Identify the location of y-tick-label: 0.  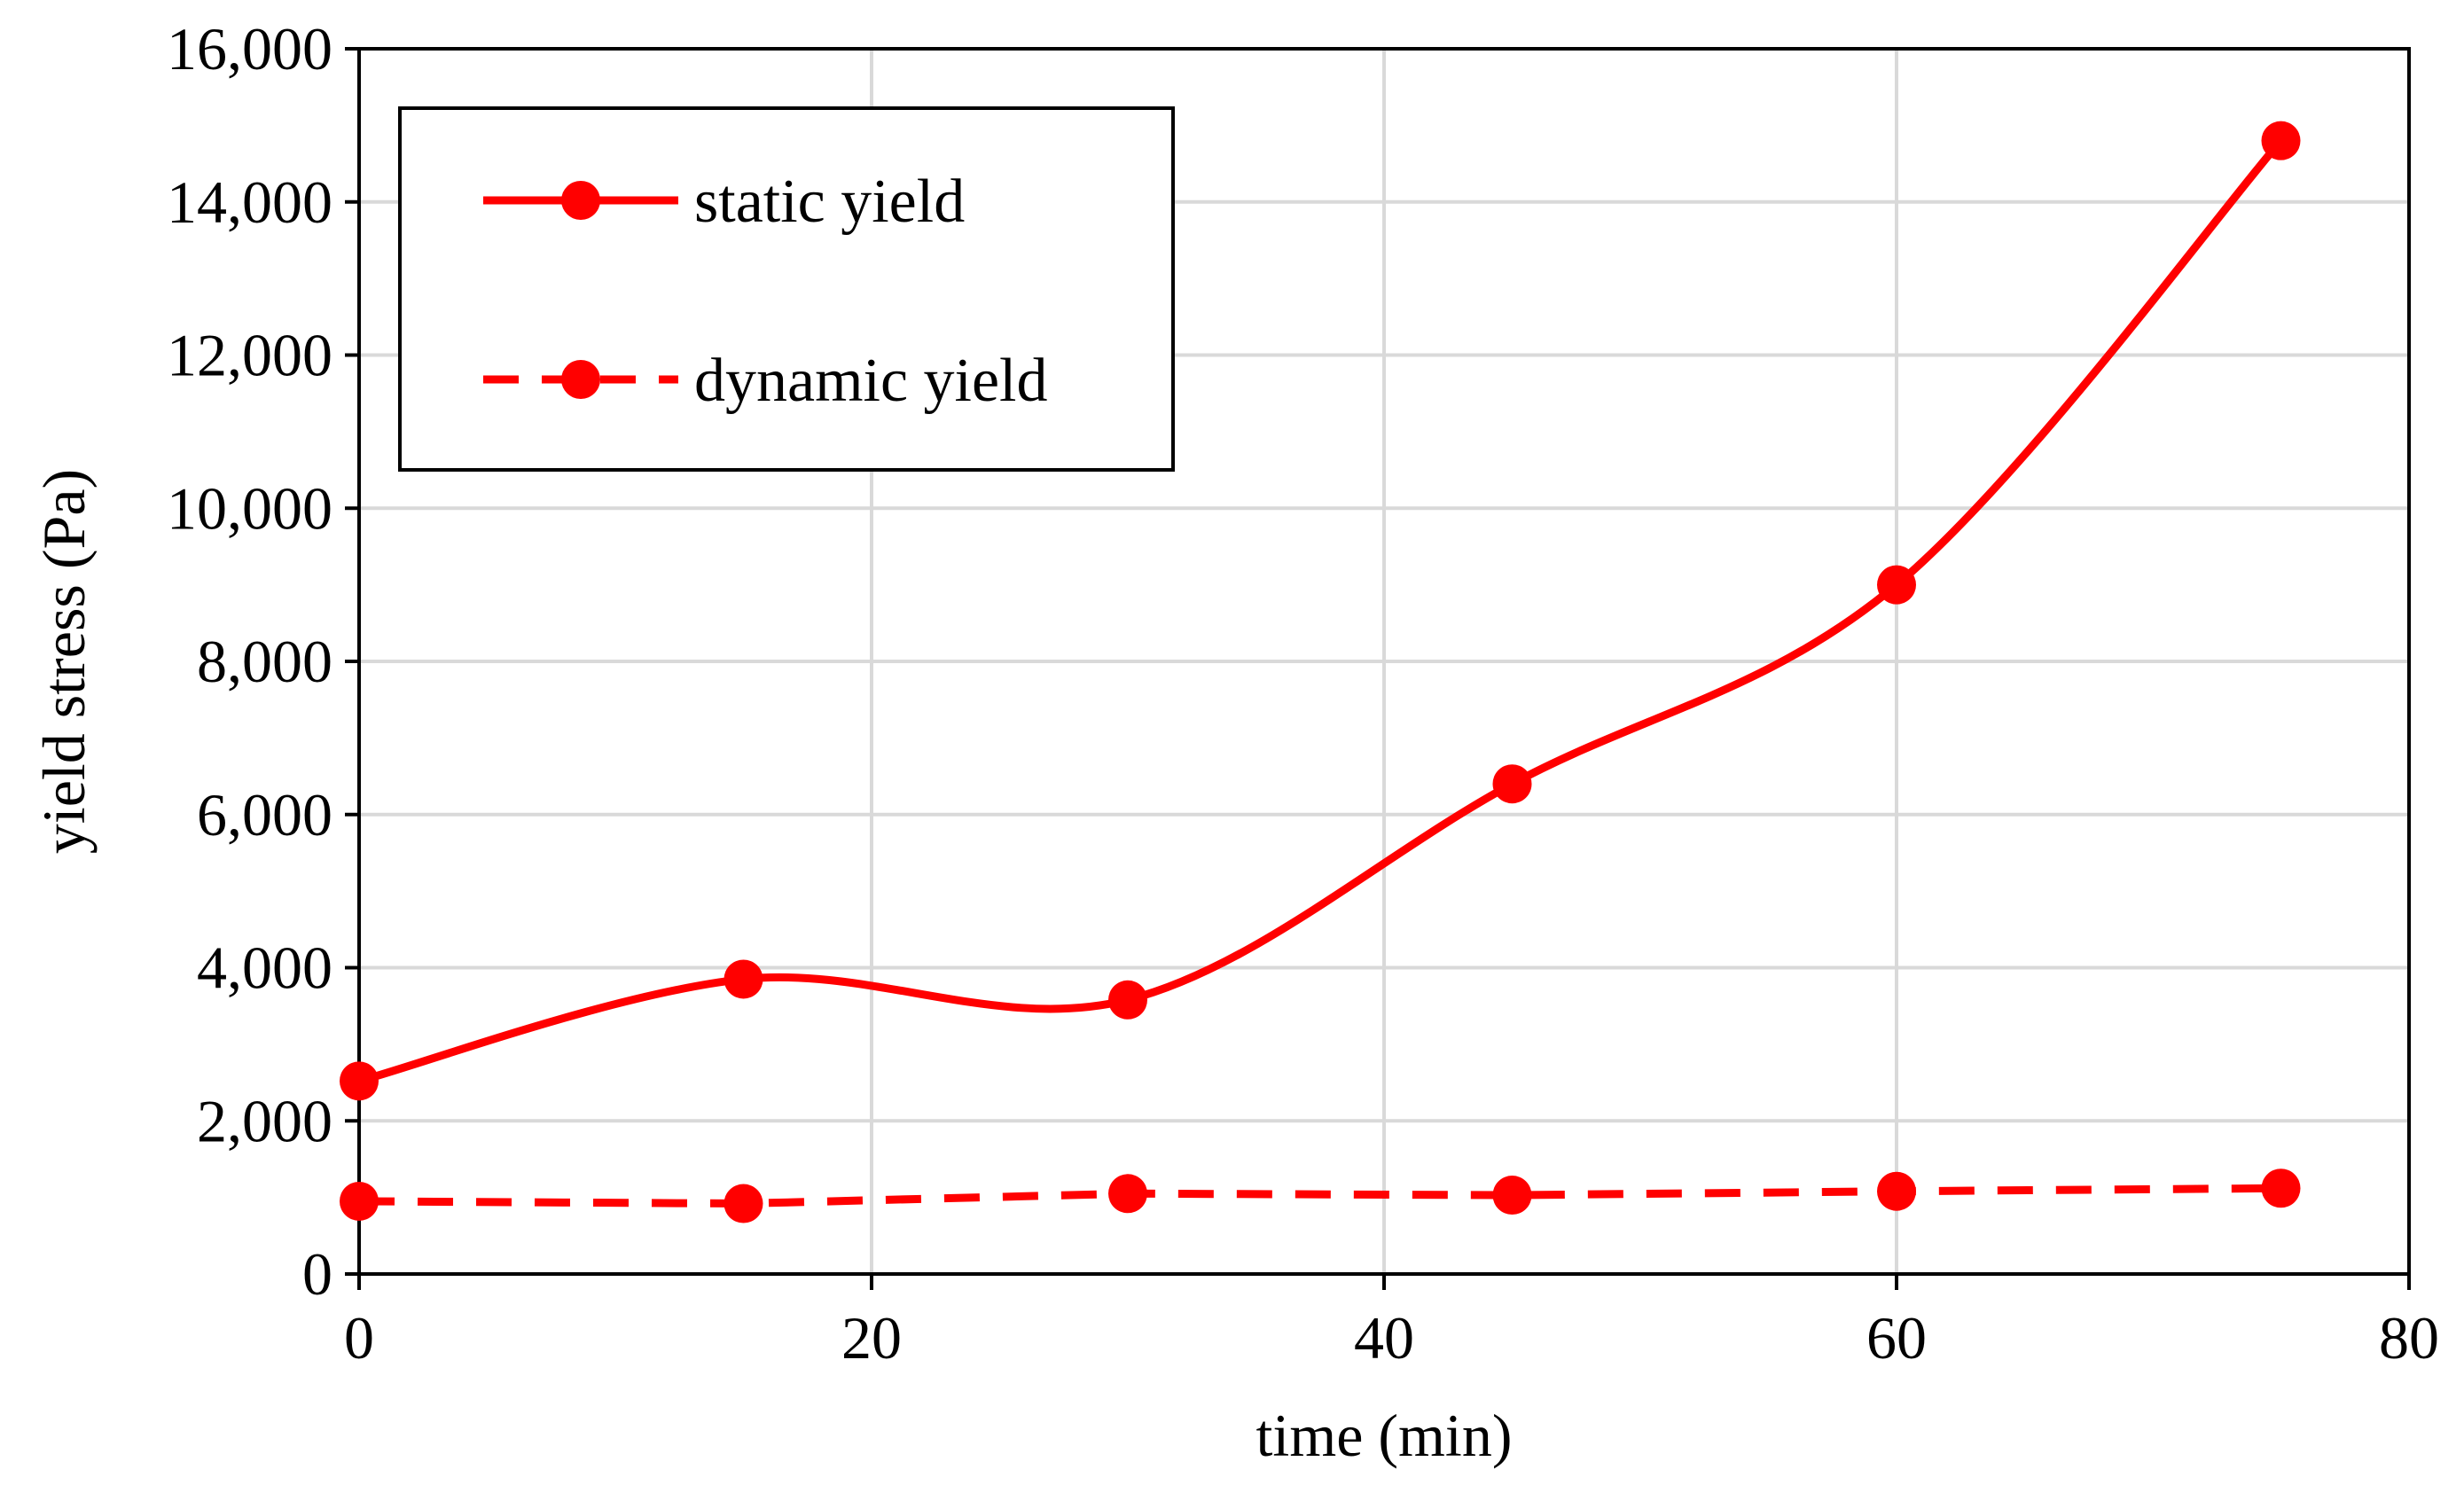
(317, 1274).